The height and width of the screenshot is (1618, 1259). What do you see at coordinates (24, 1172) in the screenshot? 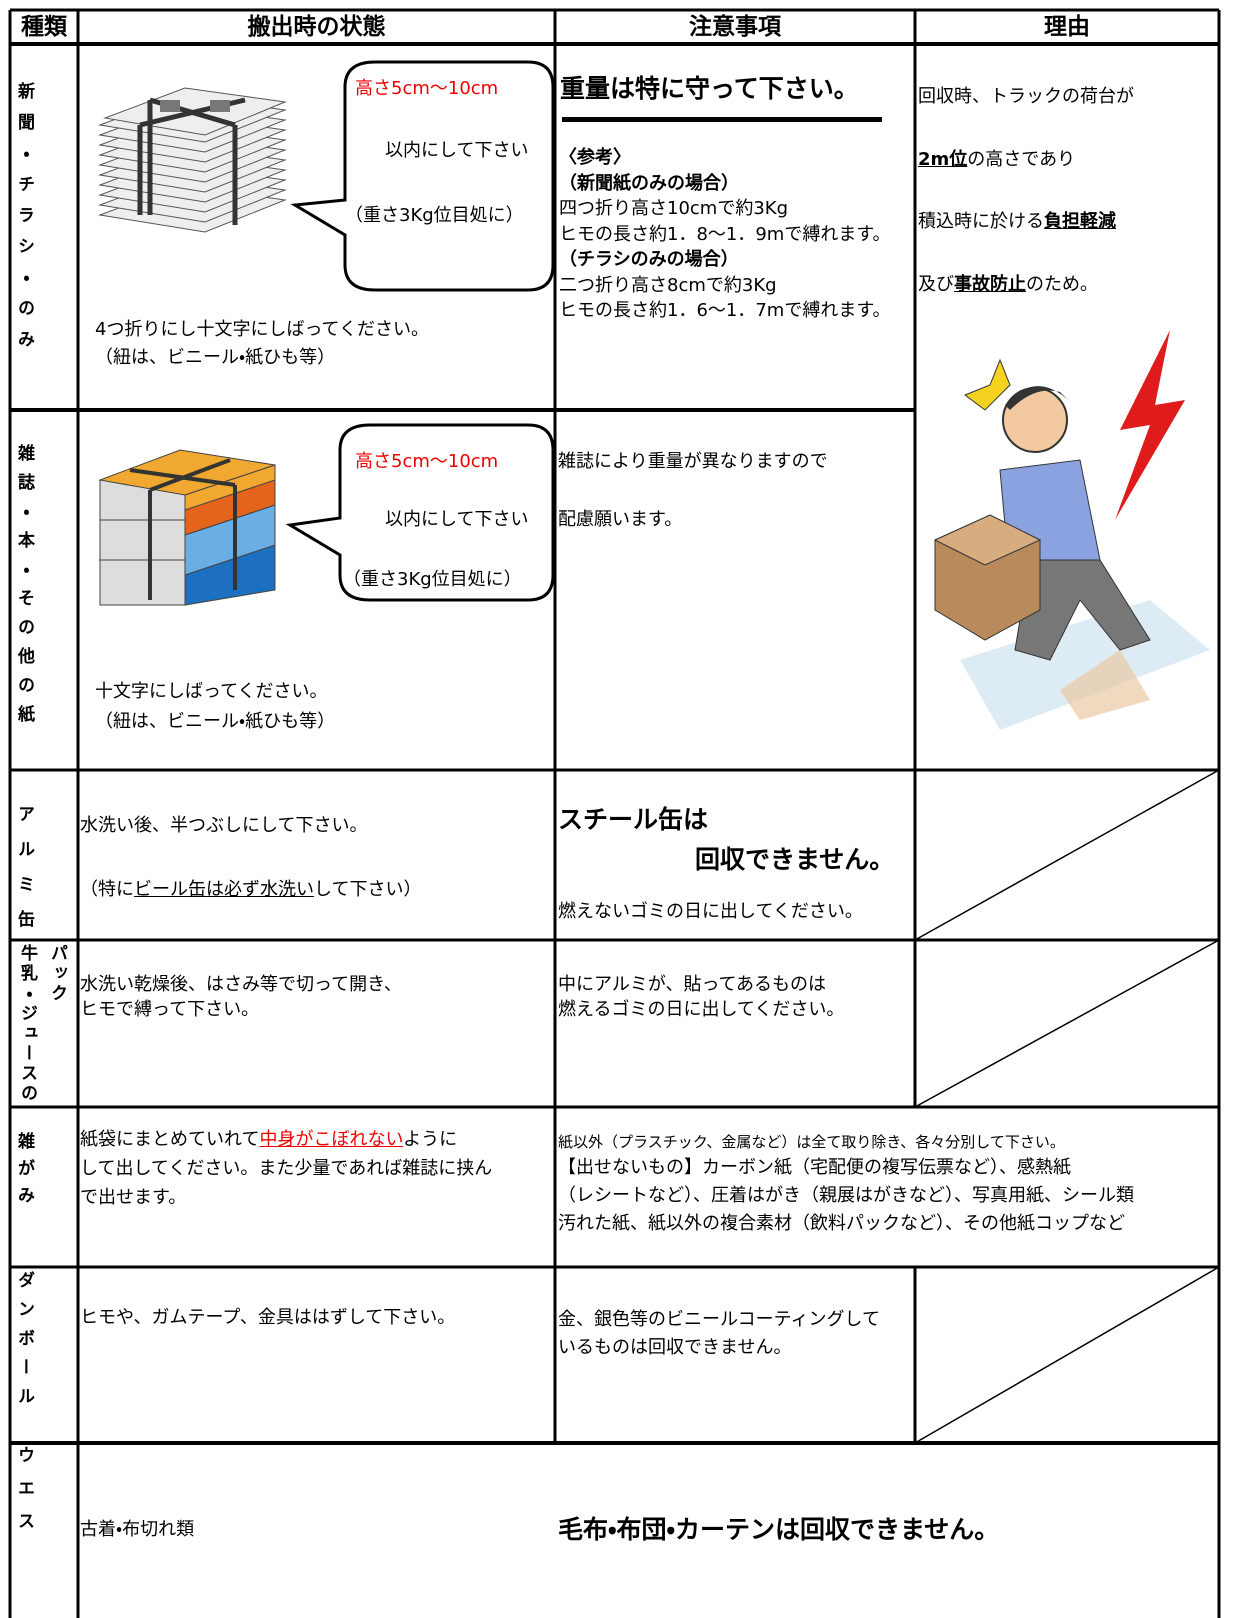
I see `kind-label: 雑がみ` at bounding box center [24, 1172].